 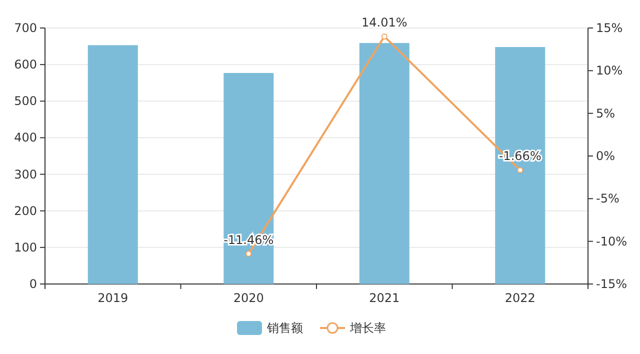 I want to click on legend-label: 销售额, so click(x=284, y=328).